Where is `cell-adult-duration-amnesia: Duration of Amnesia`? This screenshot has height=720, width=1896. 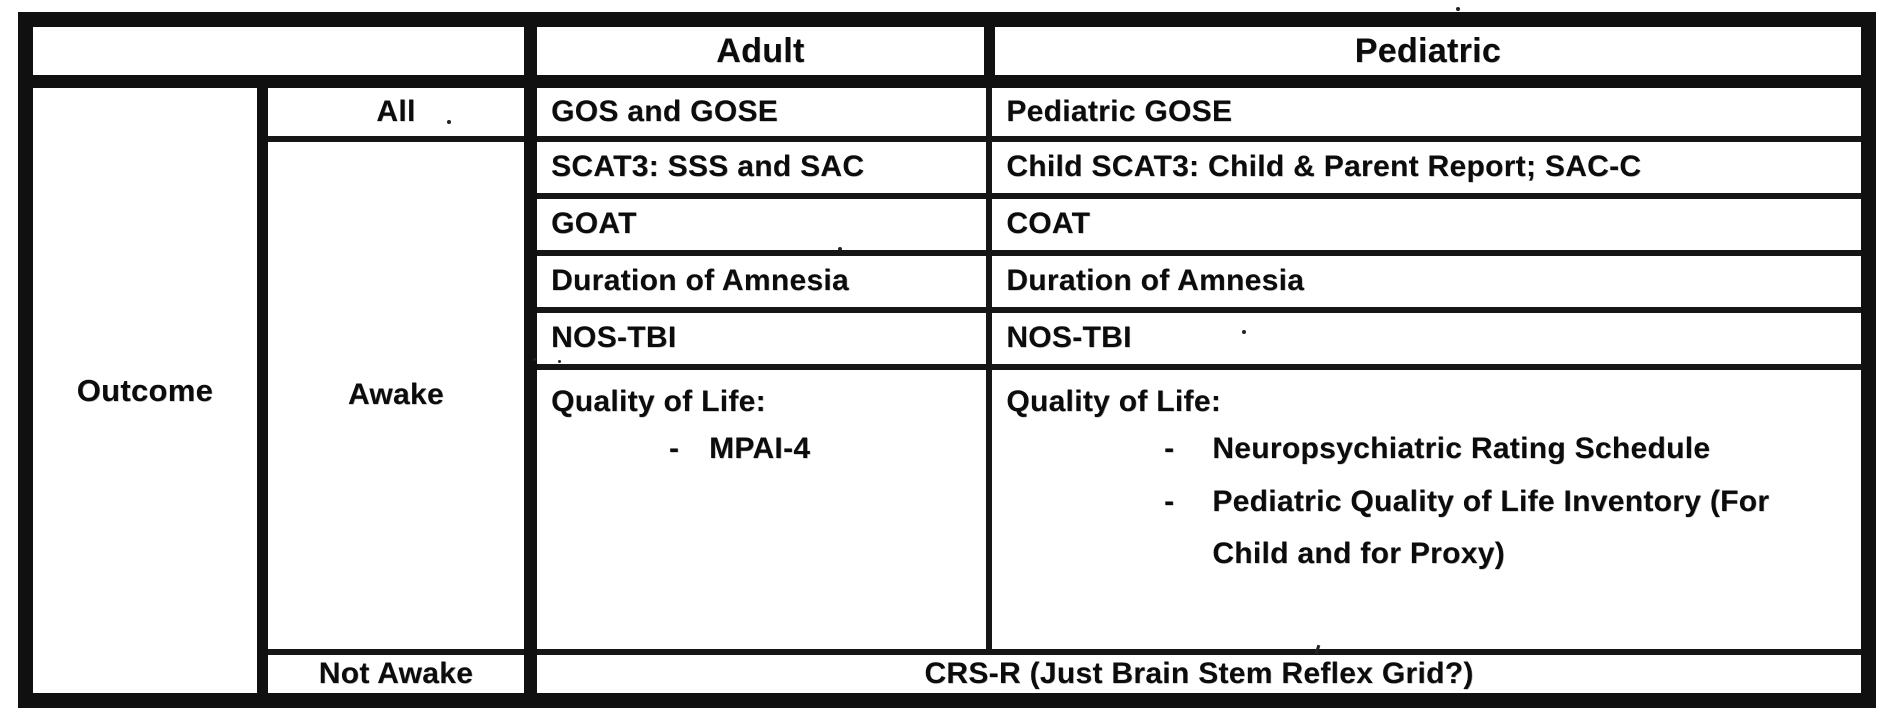
cell-adult-duration-amnesia: Duration of Amnesia is located at coordinates (761, 282).